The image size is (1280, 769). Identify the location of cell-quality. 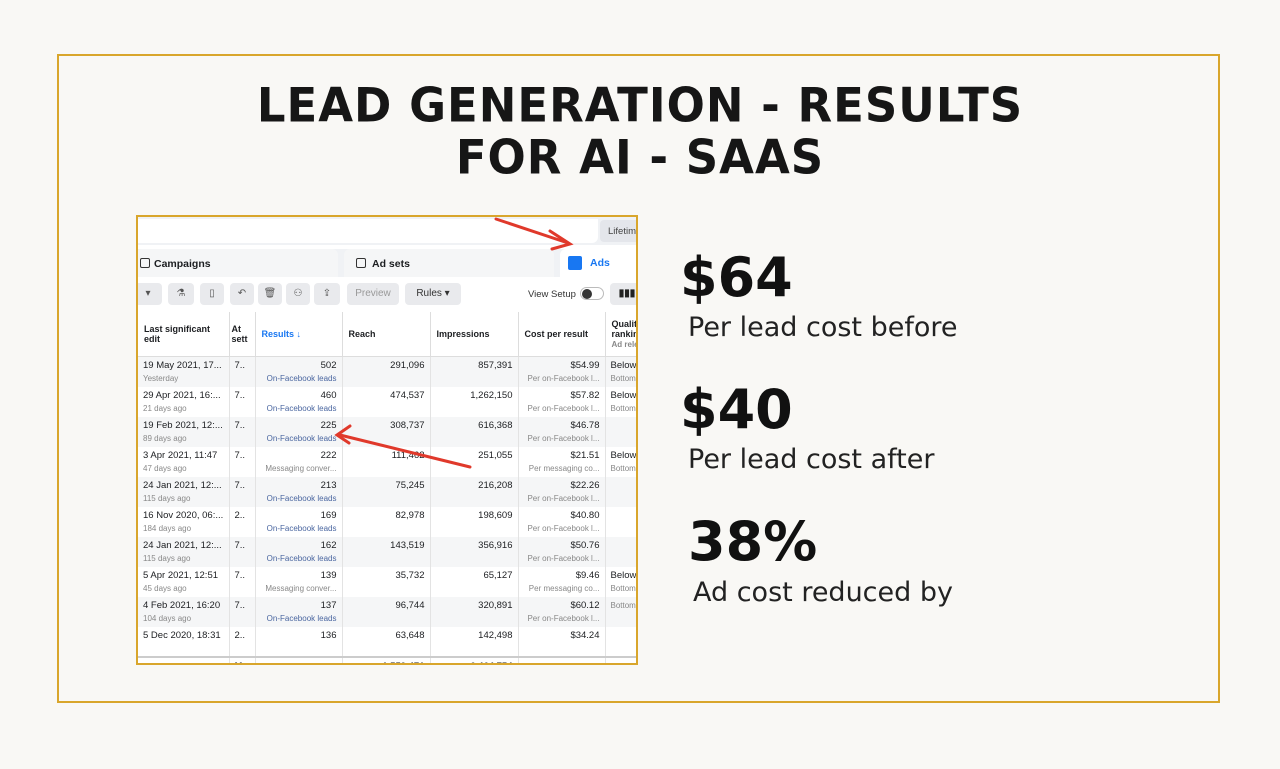
(620, 491).